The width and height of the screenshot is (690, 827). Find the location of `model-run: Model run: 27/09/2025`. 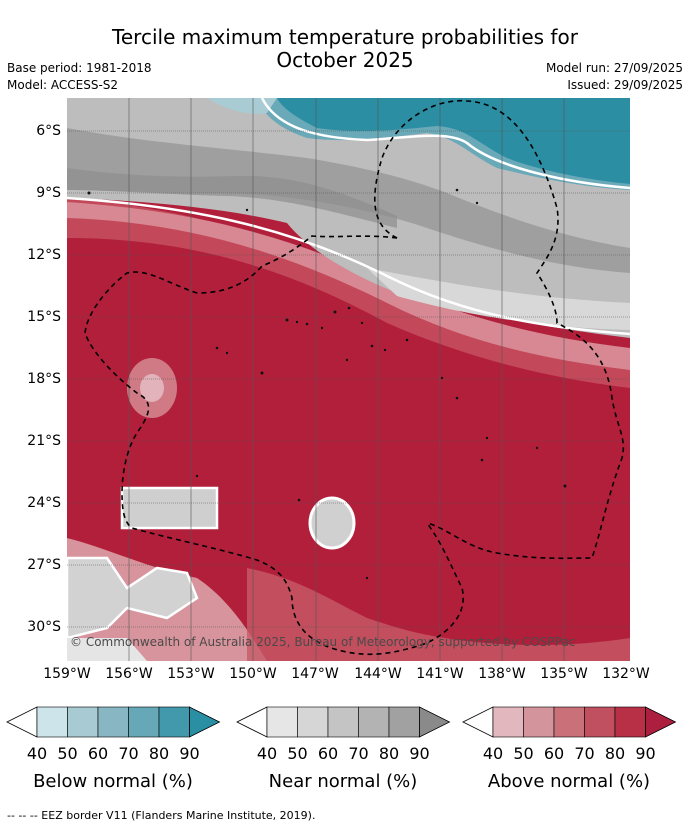

model-run: Model run: 27/09/2025 is located at coordinates (614, 68).